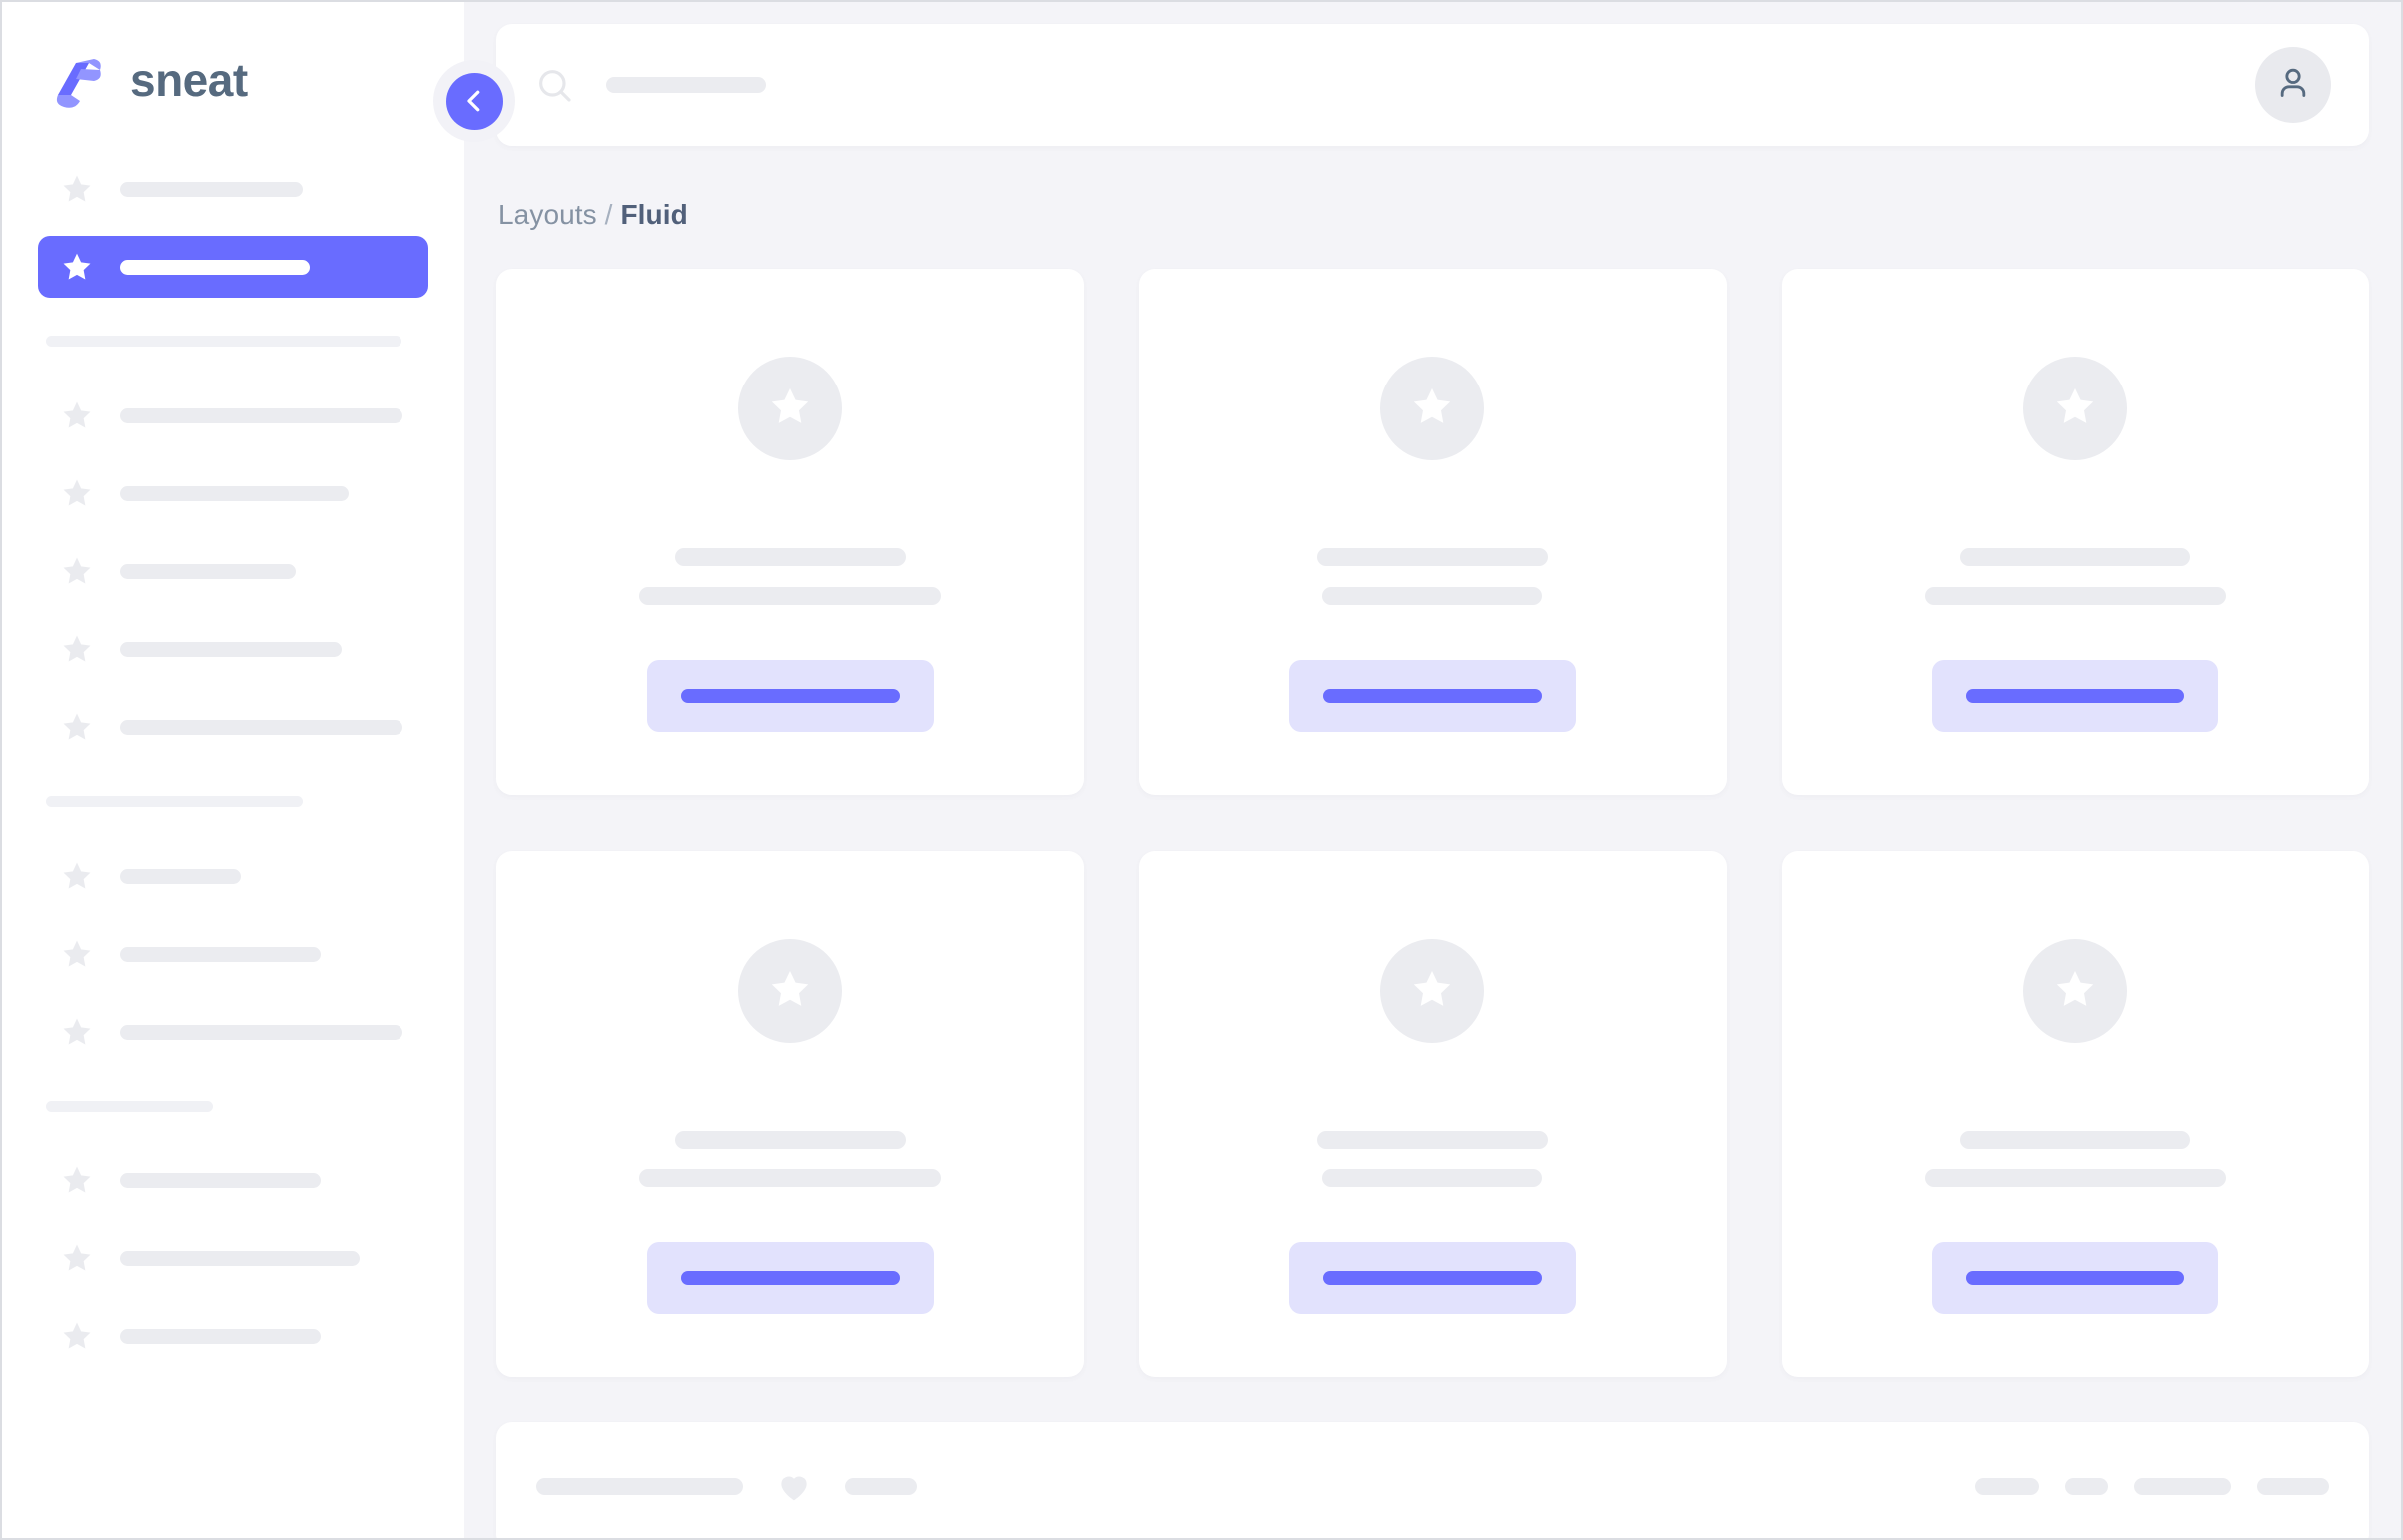 Image resolution: width=2403 pixels, height=1540 pixels. I want to click on breadcrumb-current: Fluid, so click(654, 214).